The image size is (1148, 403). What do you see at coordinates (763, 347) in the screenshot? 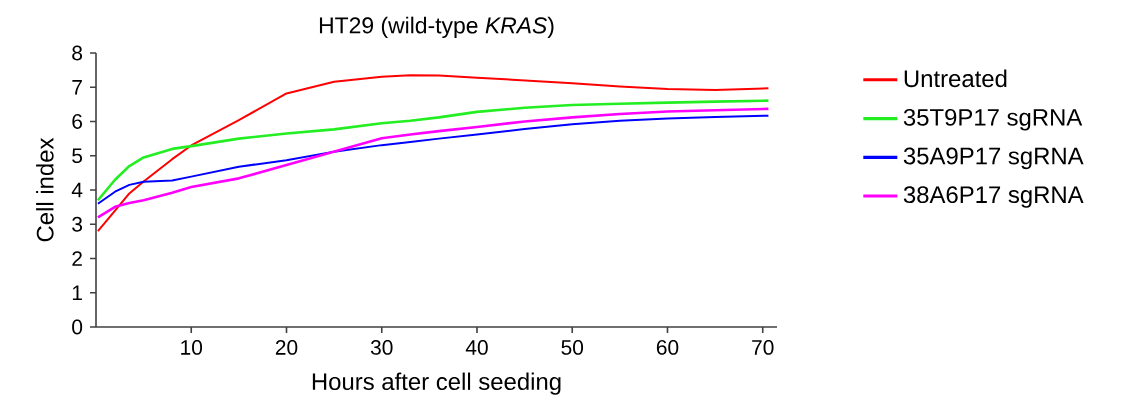
I see `x-tick-label: 70` at bounding box center [763, 347].